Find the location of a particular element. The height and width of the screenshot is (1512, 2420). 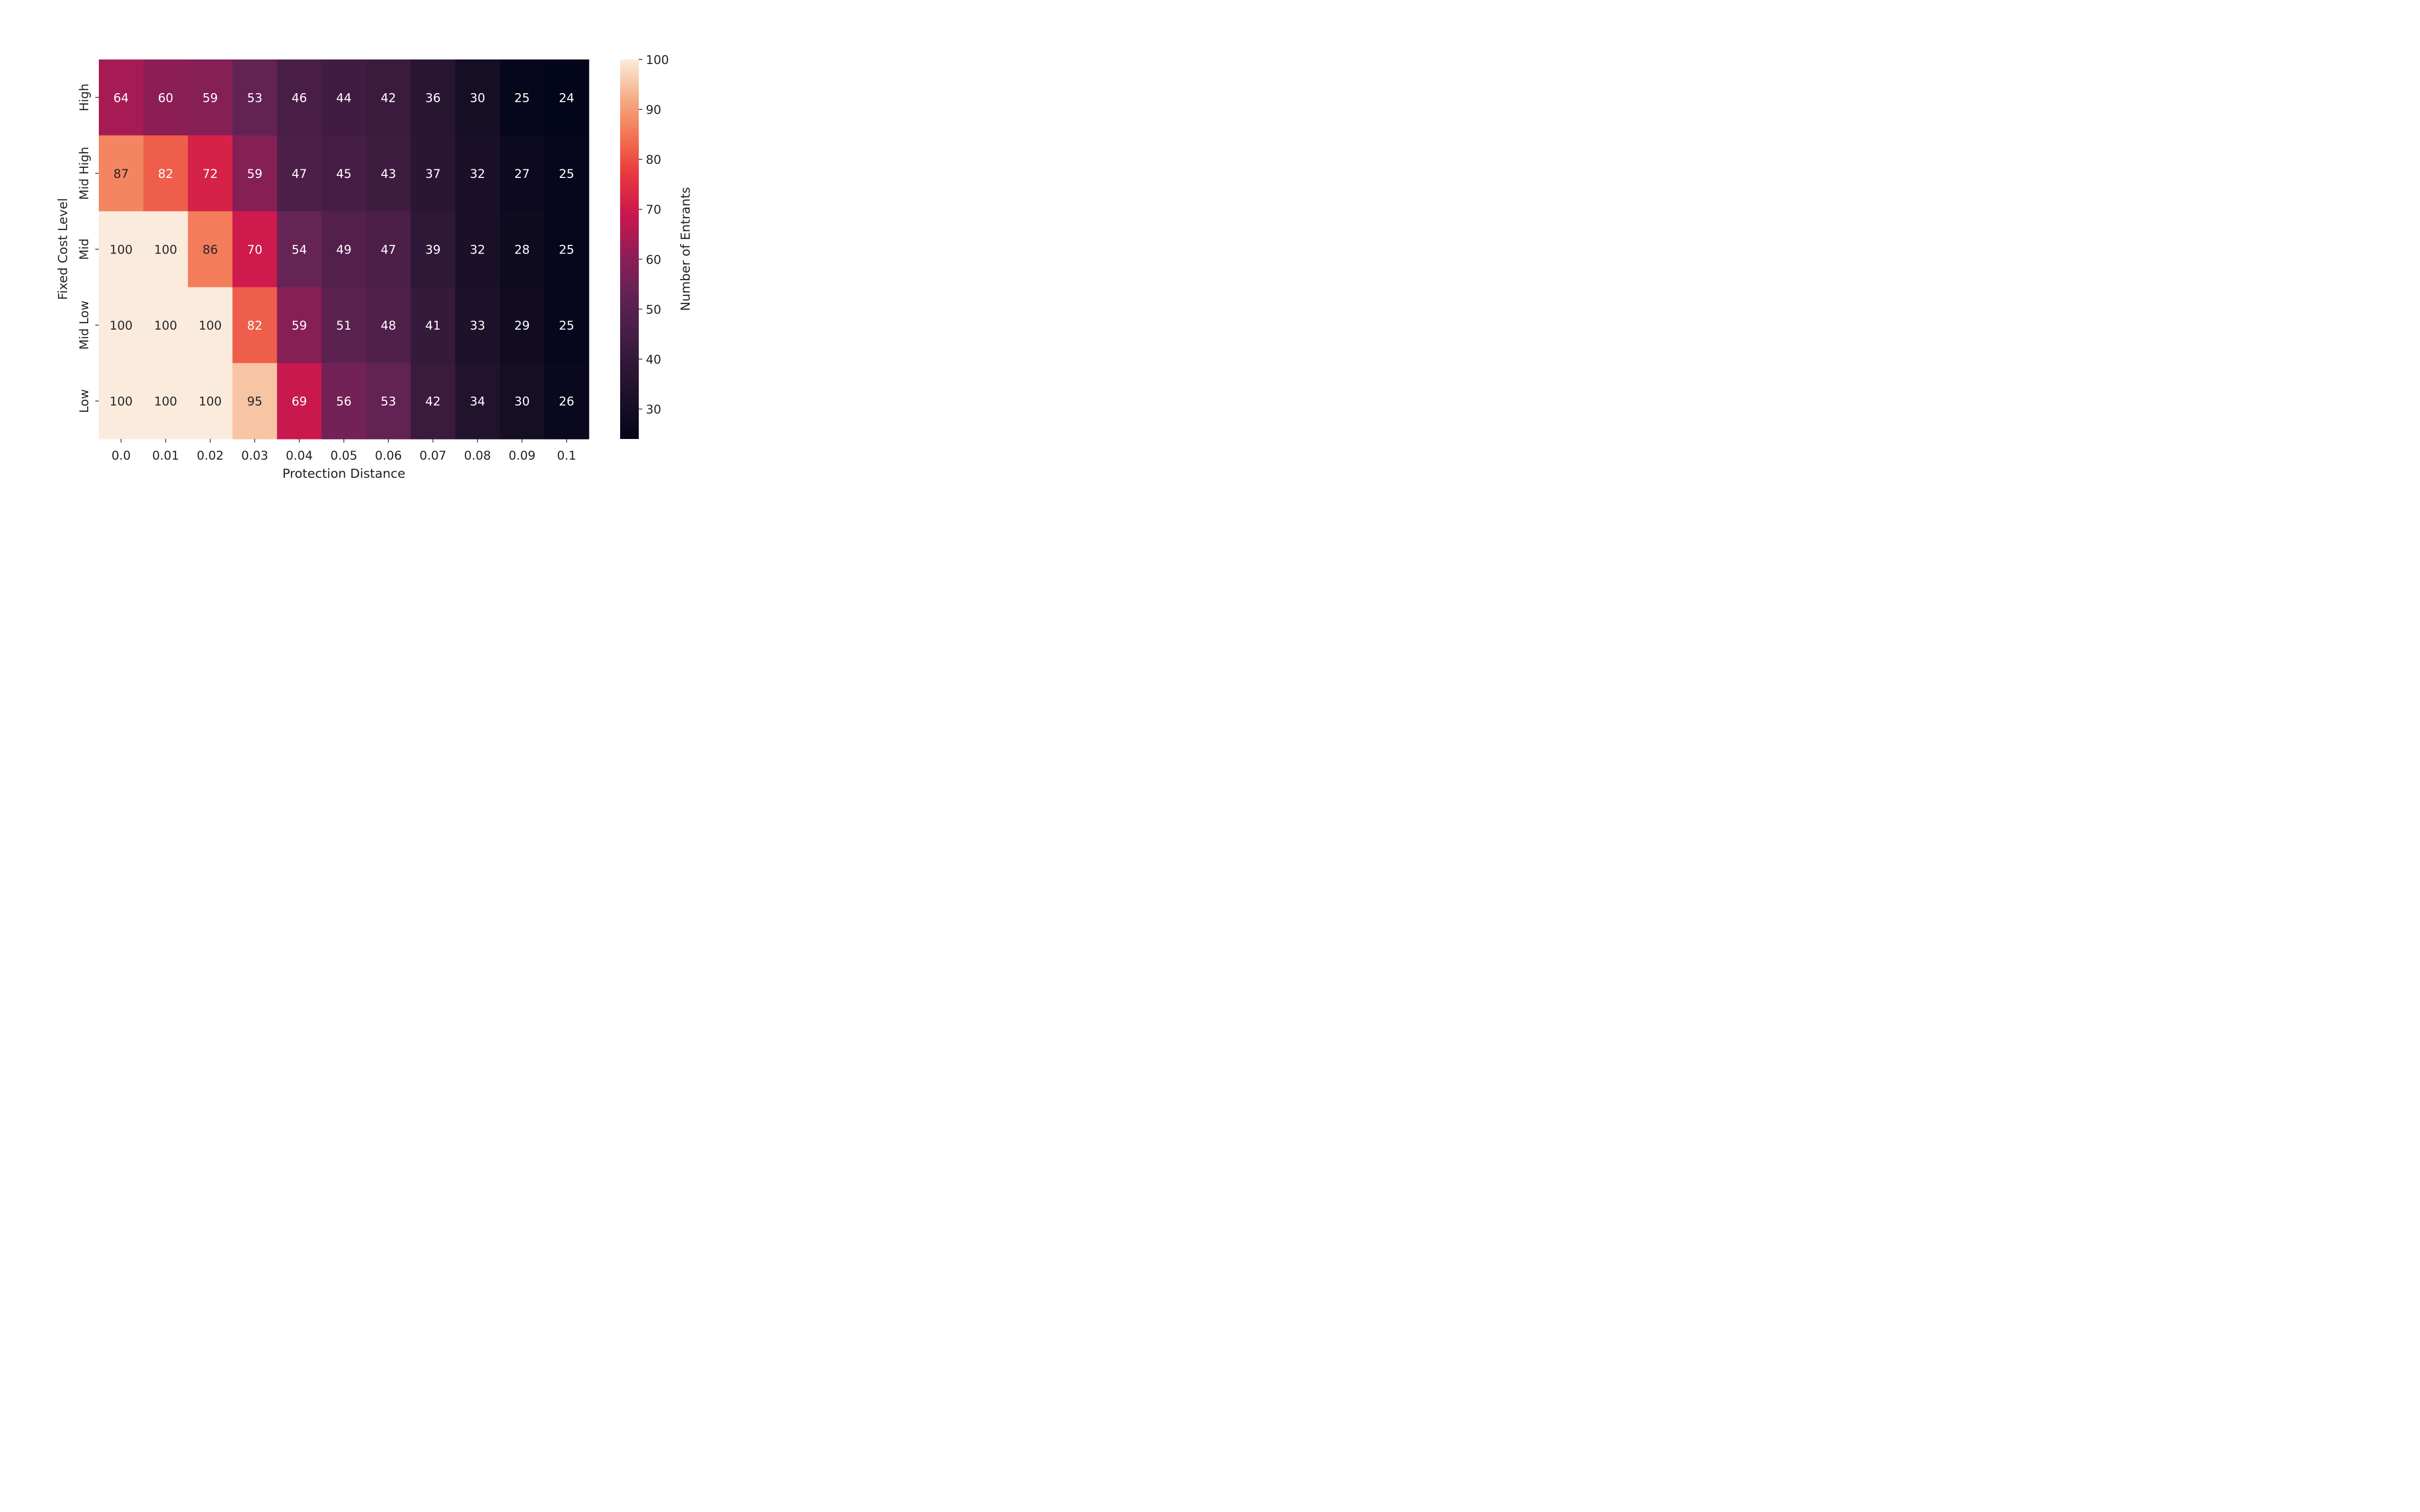

cell-value-label: 42 is located at coordinates (388, 98).